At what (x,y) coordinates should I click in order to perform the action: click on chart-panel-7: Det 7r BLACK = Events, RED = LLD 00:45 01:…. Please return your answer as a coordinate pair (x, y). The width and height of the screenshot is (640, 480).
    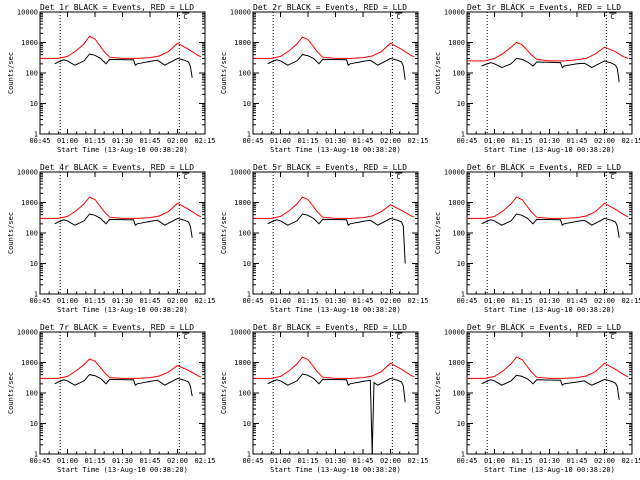
    Looking at the image, I should click on (111, 398).